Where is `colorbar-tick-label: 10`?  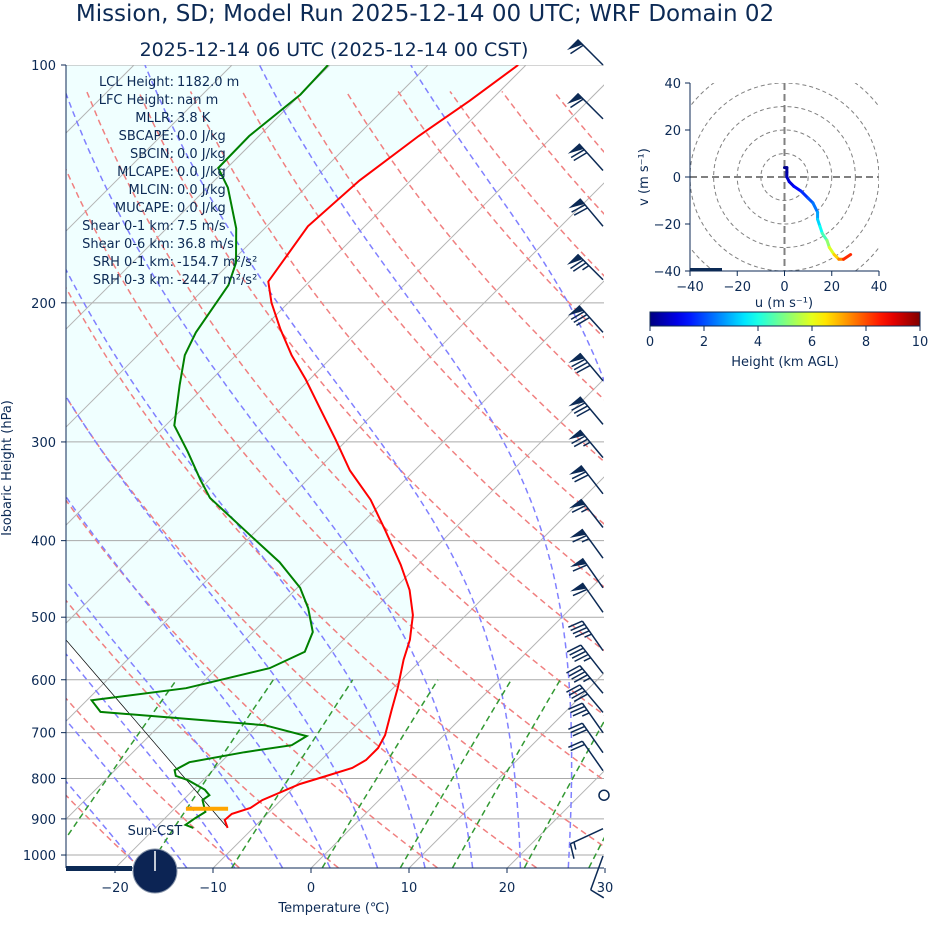 colorbar-tick-label: 10 is located at coordinates (920, 342).